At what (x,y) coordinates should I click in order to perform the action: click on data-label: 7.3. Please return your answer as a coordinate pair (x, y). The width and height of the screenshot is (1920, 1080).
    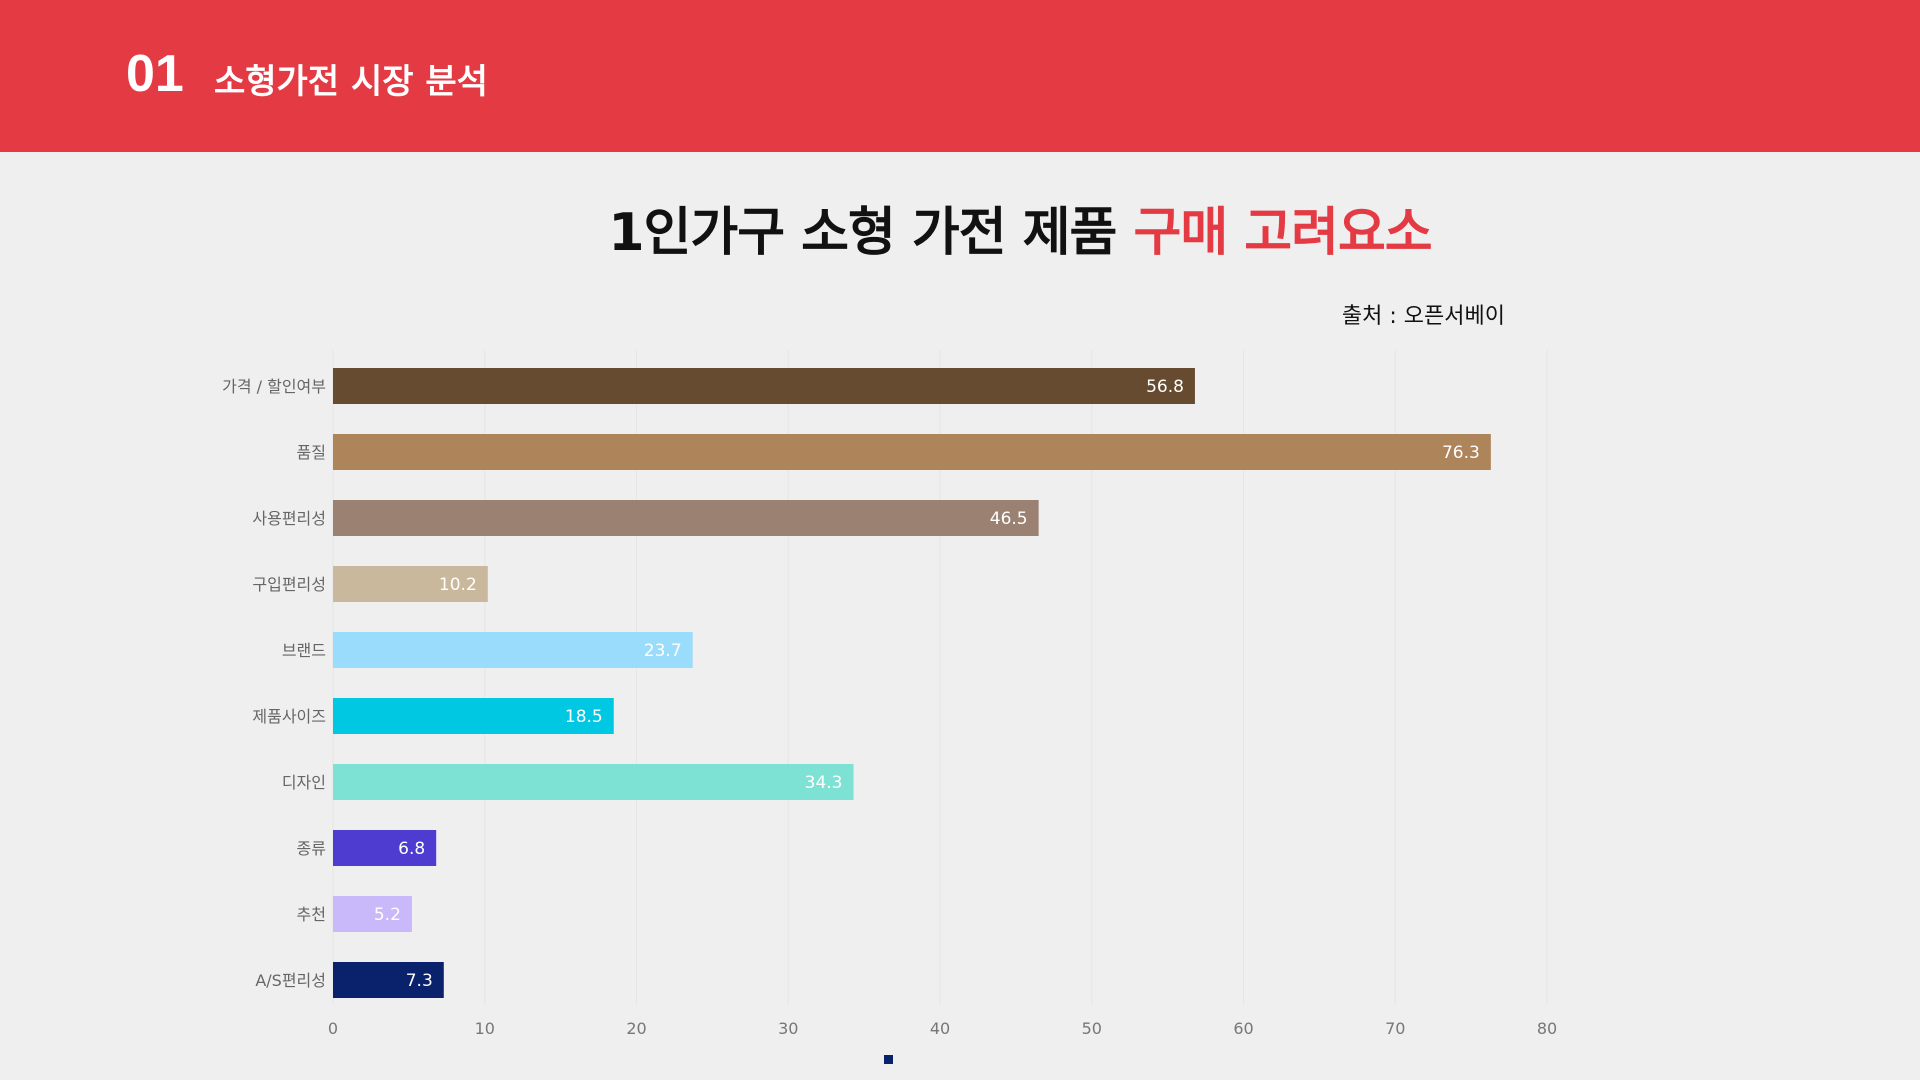
    Looking at the image, I should click on (419, 981).